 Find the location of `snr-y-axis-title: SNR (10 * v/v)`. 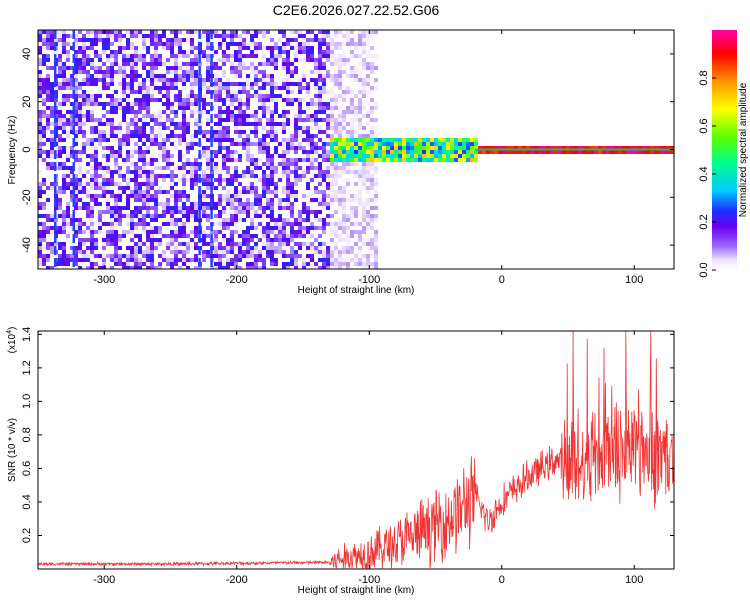

snr-y-axis-title: SNR (10 * v/v) is located at coordinates (12, 450).